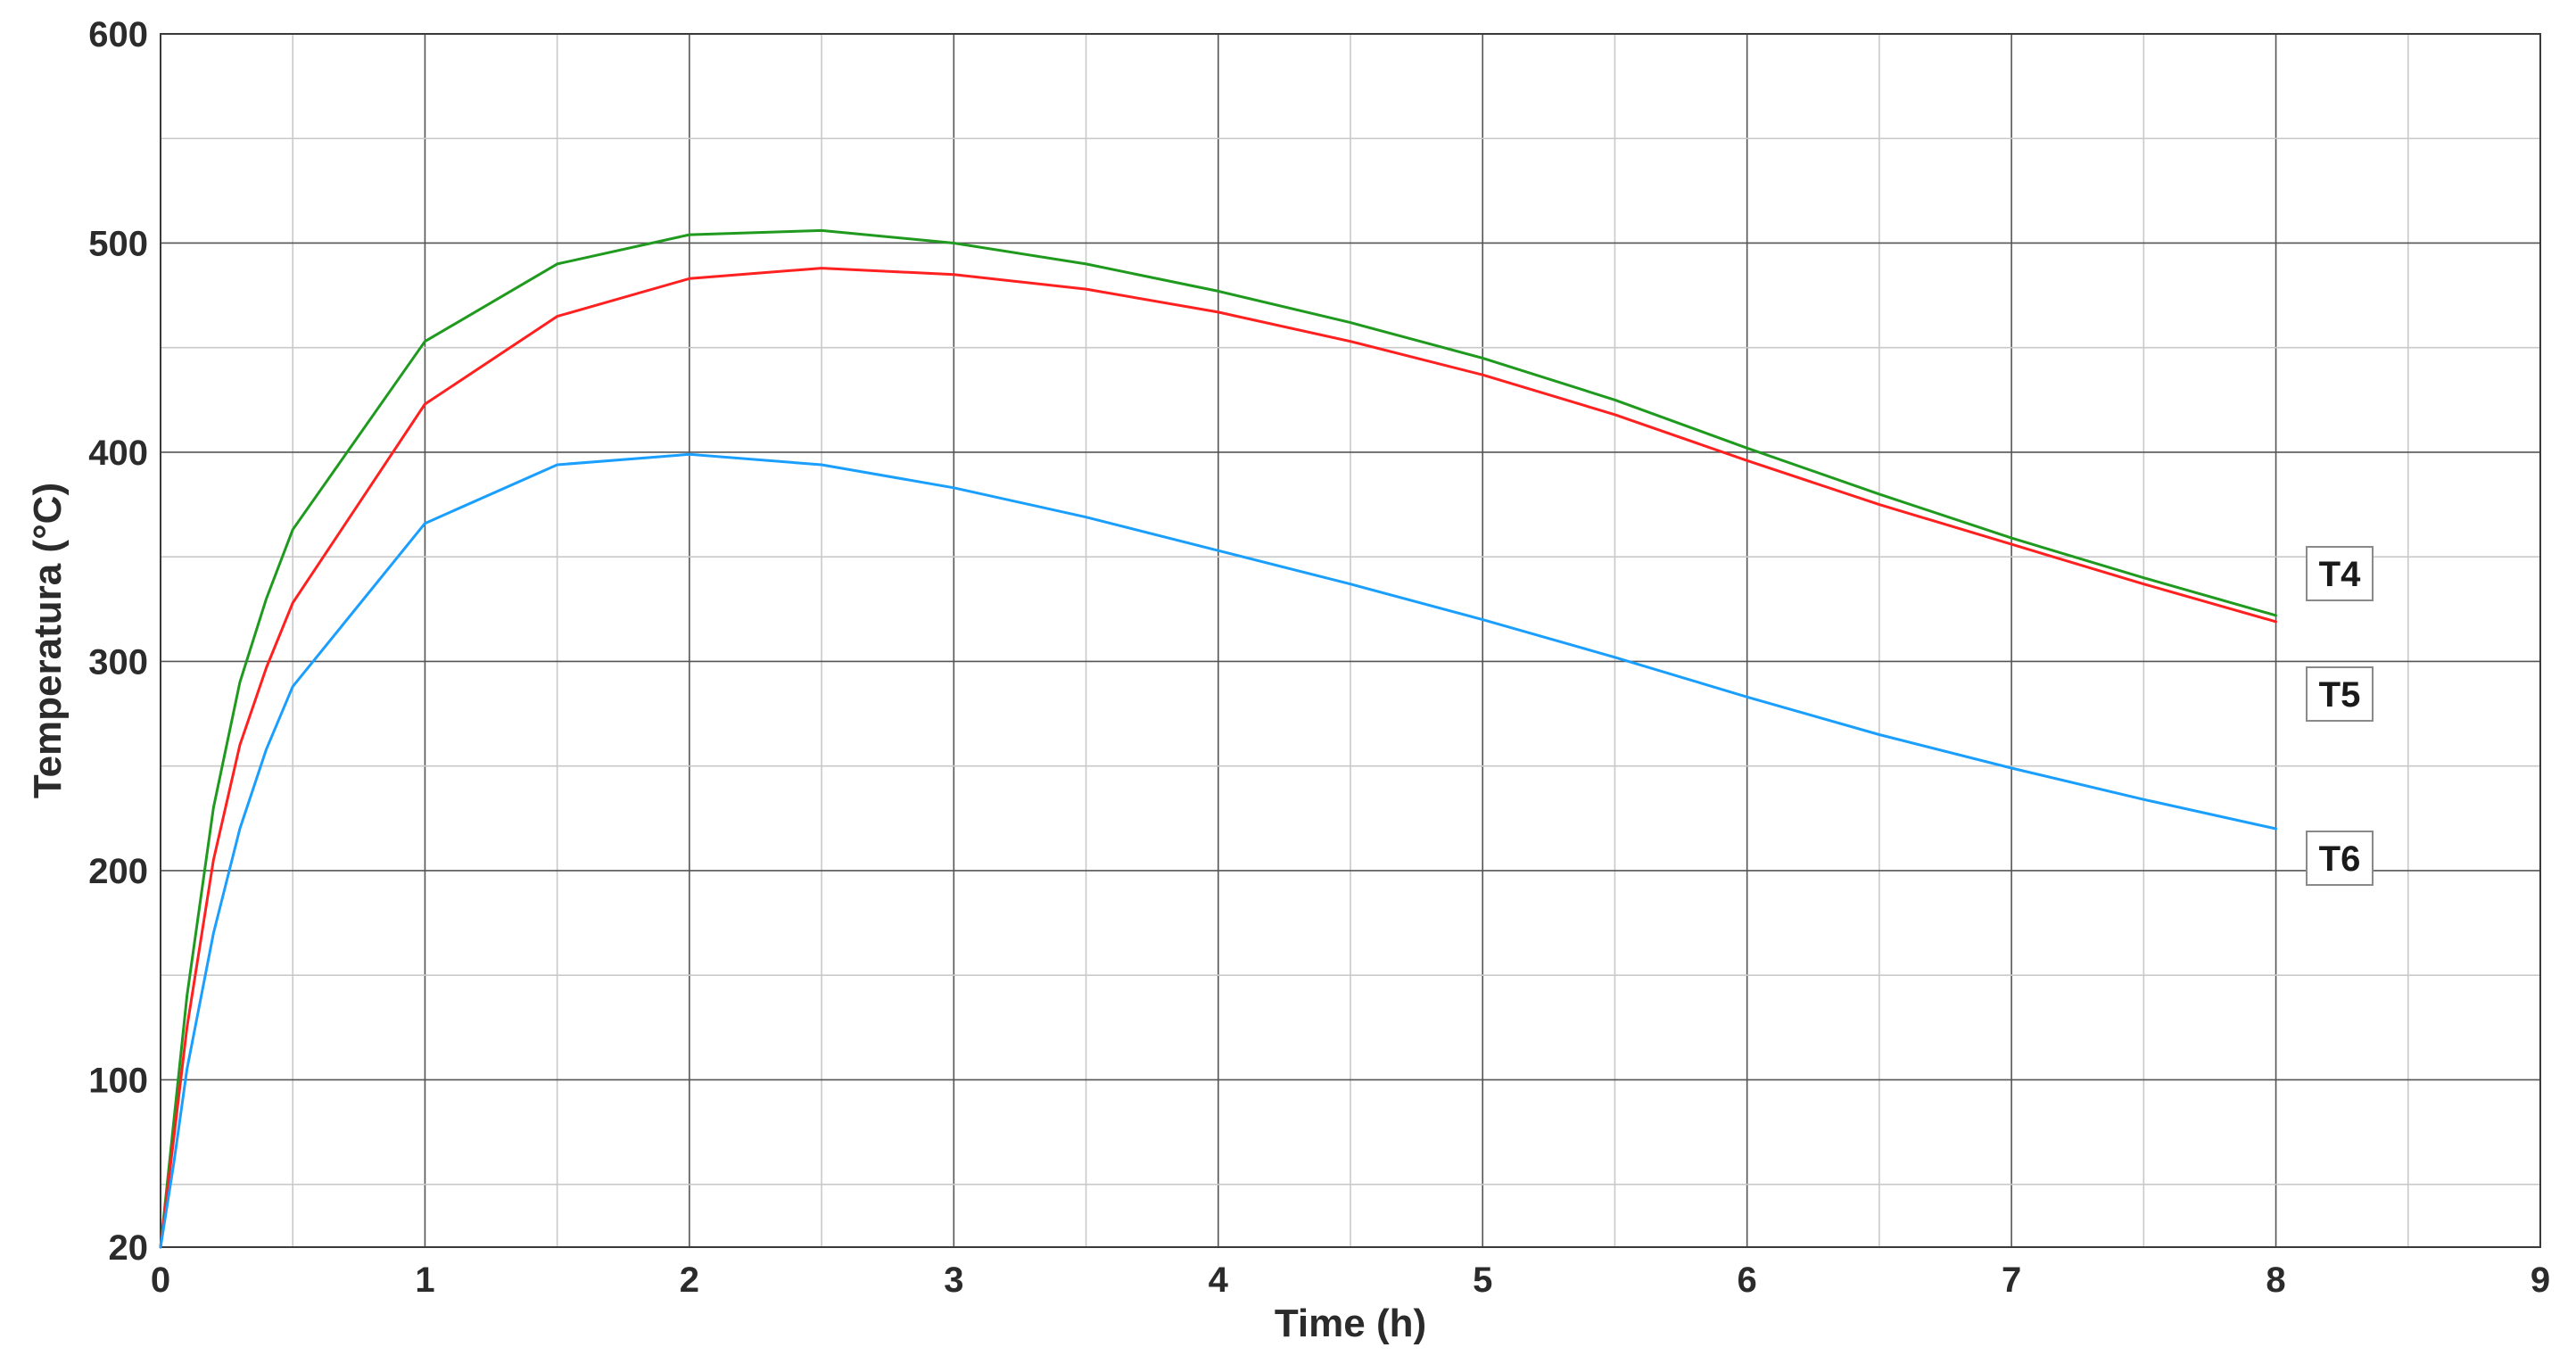  I want to click on series-label-t6: T6, so click(2340, 858).